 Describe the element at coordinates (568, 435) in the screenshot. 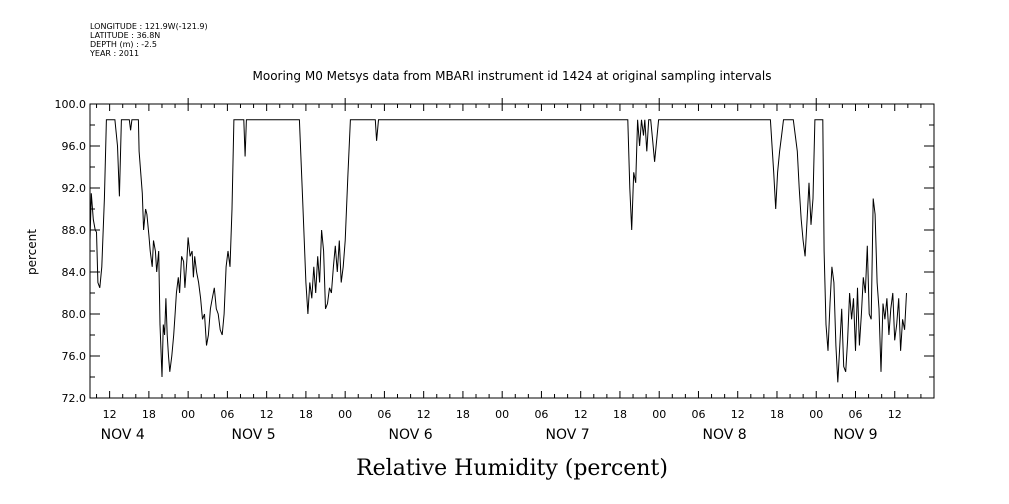

I see `x-day-label: NOV 7` at that location.